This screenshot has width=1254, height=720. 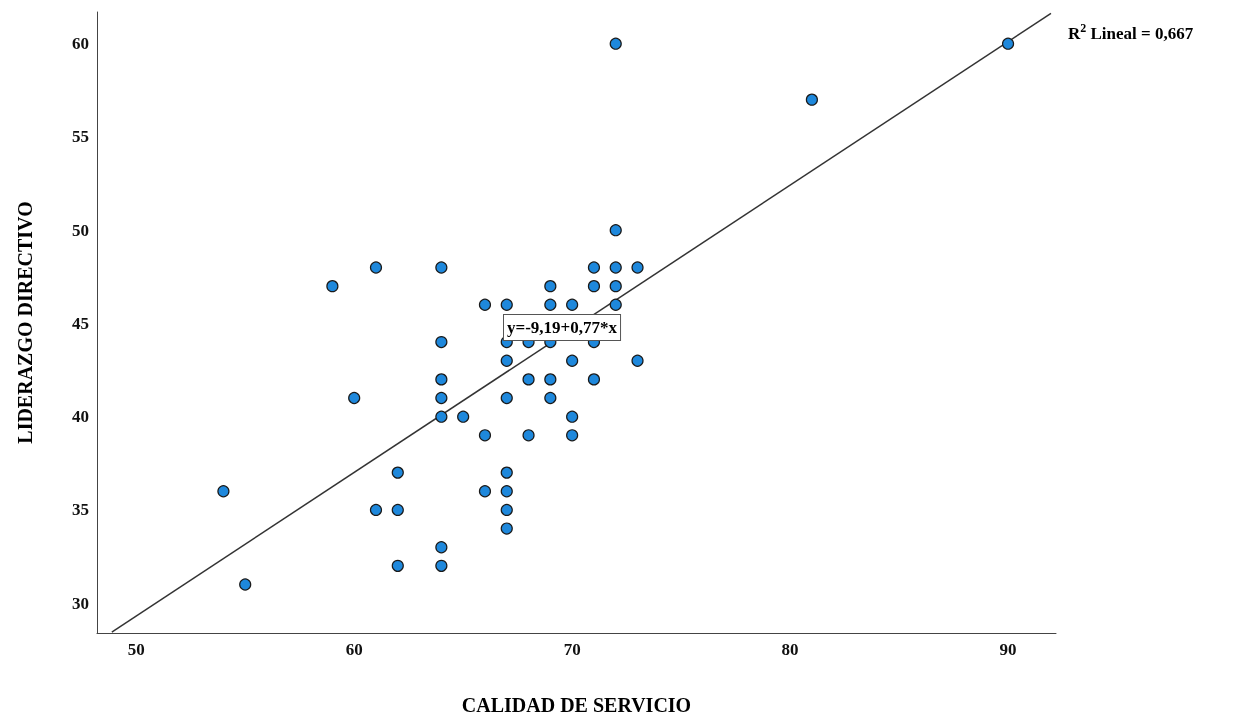 I want to click on x-tick-label: 50, so click(x=136, y=649).